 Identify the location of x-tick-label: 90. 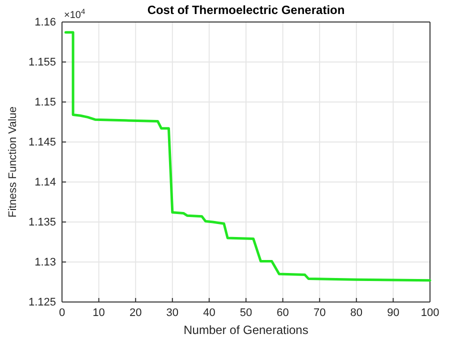
(393, 312).